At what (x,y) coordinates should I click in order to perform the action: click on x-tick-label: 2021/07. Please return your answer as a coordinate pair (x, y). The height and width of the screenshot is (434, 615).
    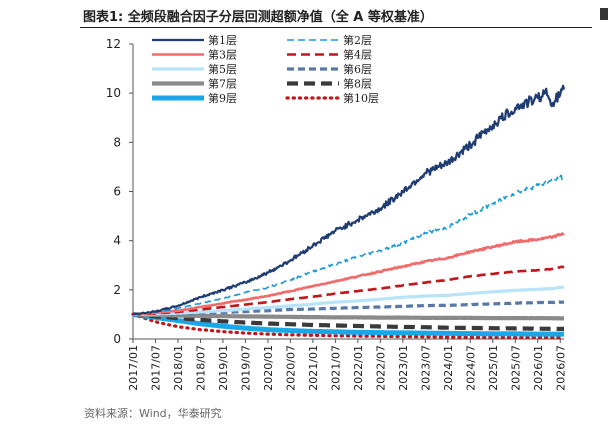
    Looking at the image, I should click on (335, 368).